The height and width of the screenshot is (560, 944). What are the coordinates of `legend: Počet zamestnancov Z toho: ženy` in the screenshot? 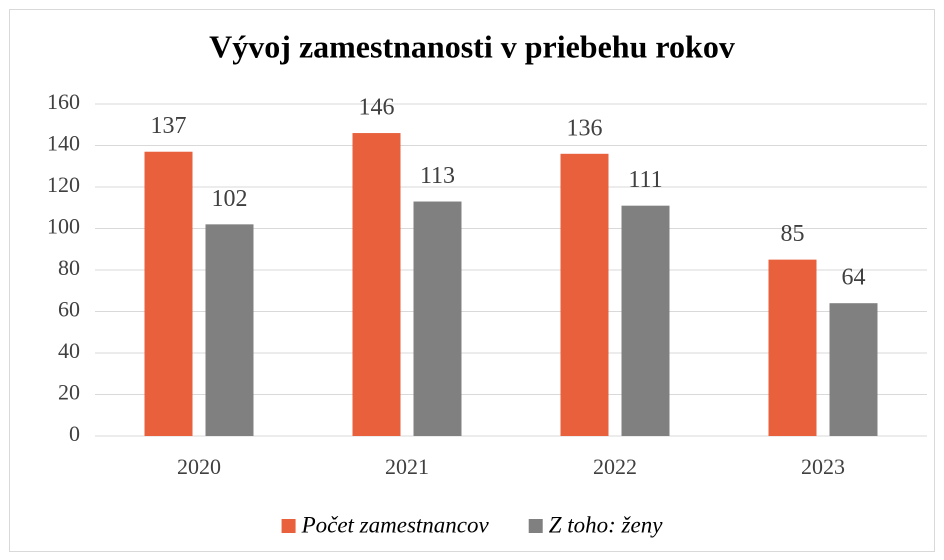 It's located at (472, 524).